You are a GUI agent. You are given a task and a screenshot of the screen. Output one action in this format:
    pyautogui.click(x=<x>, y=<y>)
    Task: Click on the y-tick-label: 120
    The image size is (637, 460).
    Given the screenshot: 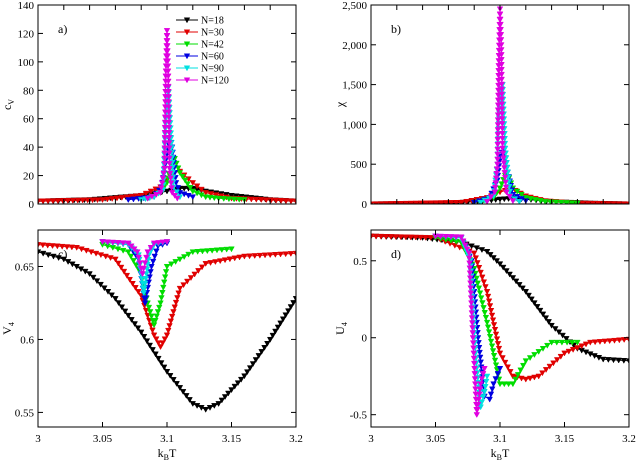 What is the action you would take?
    pyautogui.click(x=26, y=34)
    